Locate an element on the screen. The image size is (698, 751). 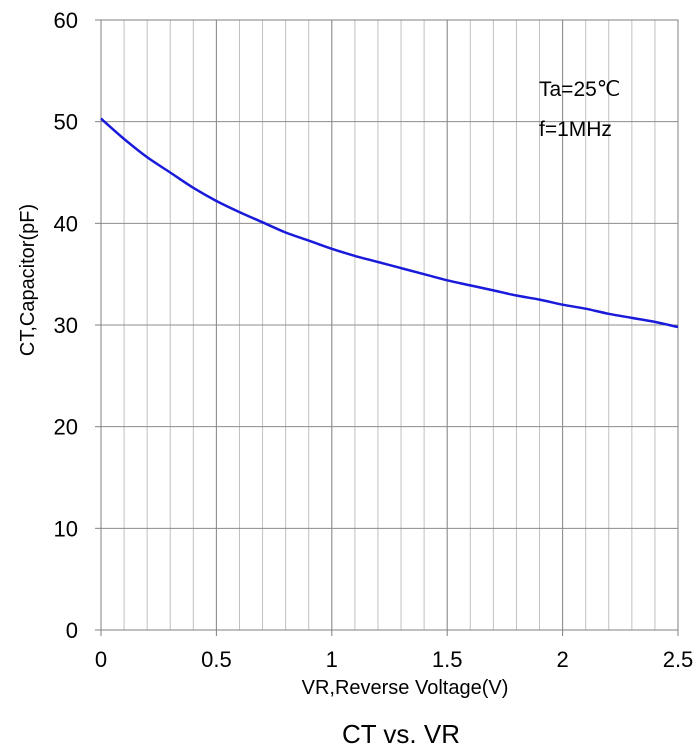
x-tick-label: 0.5 is located at coordinates (216, 659).